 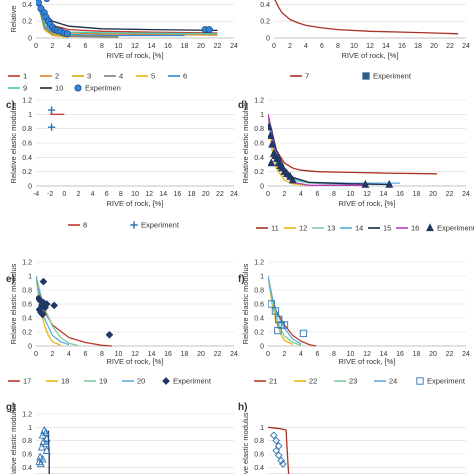 I want to click on legend-item: 4, so click(x=113, y=76).